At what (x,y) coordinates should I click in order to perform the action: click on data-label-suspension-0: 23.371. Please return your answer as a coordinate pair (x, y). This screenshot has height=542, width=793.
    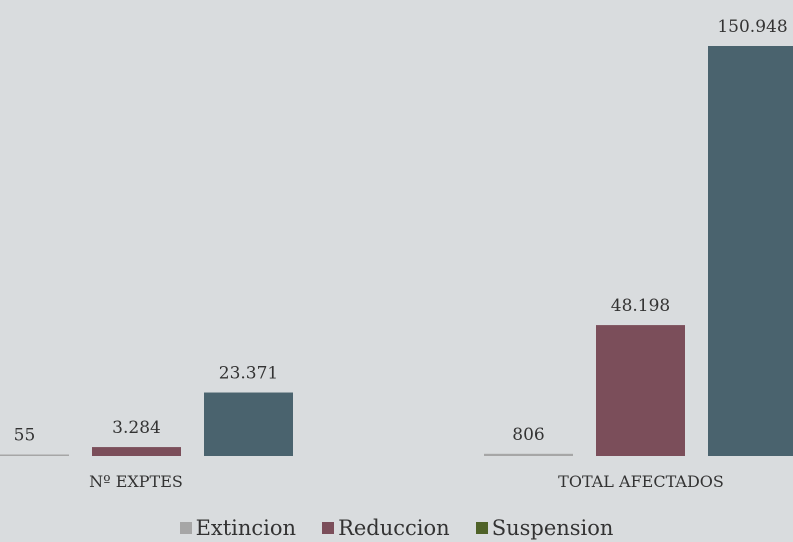
    Looking at the image, I should click on (248, 374).